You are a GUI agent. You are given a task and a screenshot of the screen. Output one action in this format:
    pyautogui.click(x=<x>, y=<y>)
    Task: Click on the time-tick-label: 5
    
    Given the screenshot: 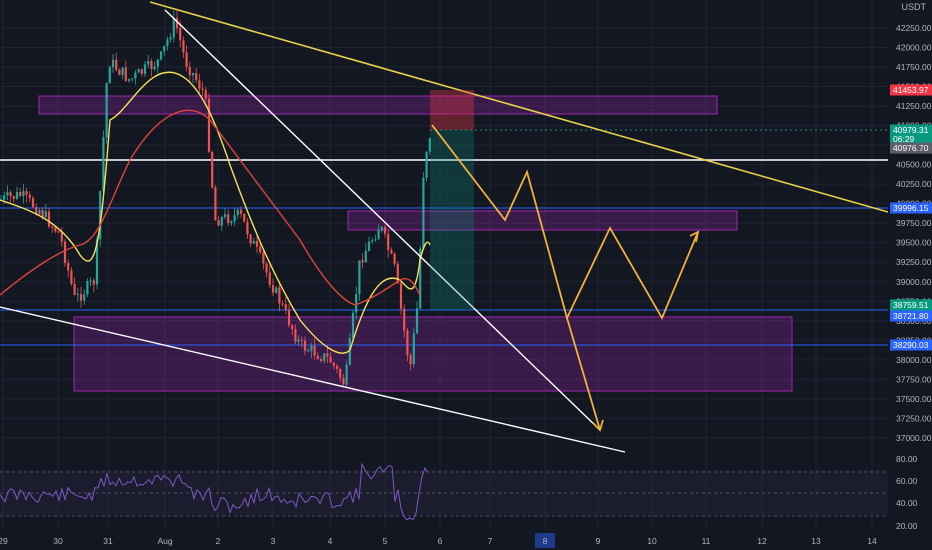 What is the action you would take?
    pyautogui.click(x=385, y=541)
    